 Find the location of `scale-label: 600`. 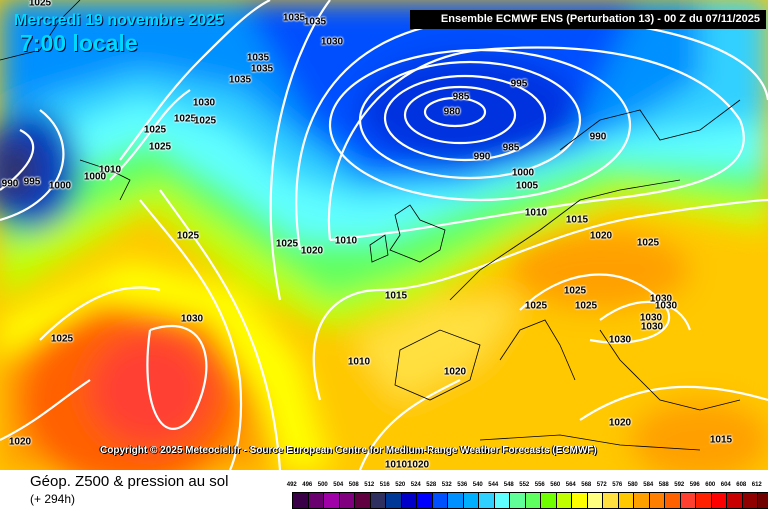

scale-label: 600 is located at coordinates (710, 485).